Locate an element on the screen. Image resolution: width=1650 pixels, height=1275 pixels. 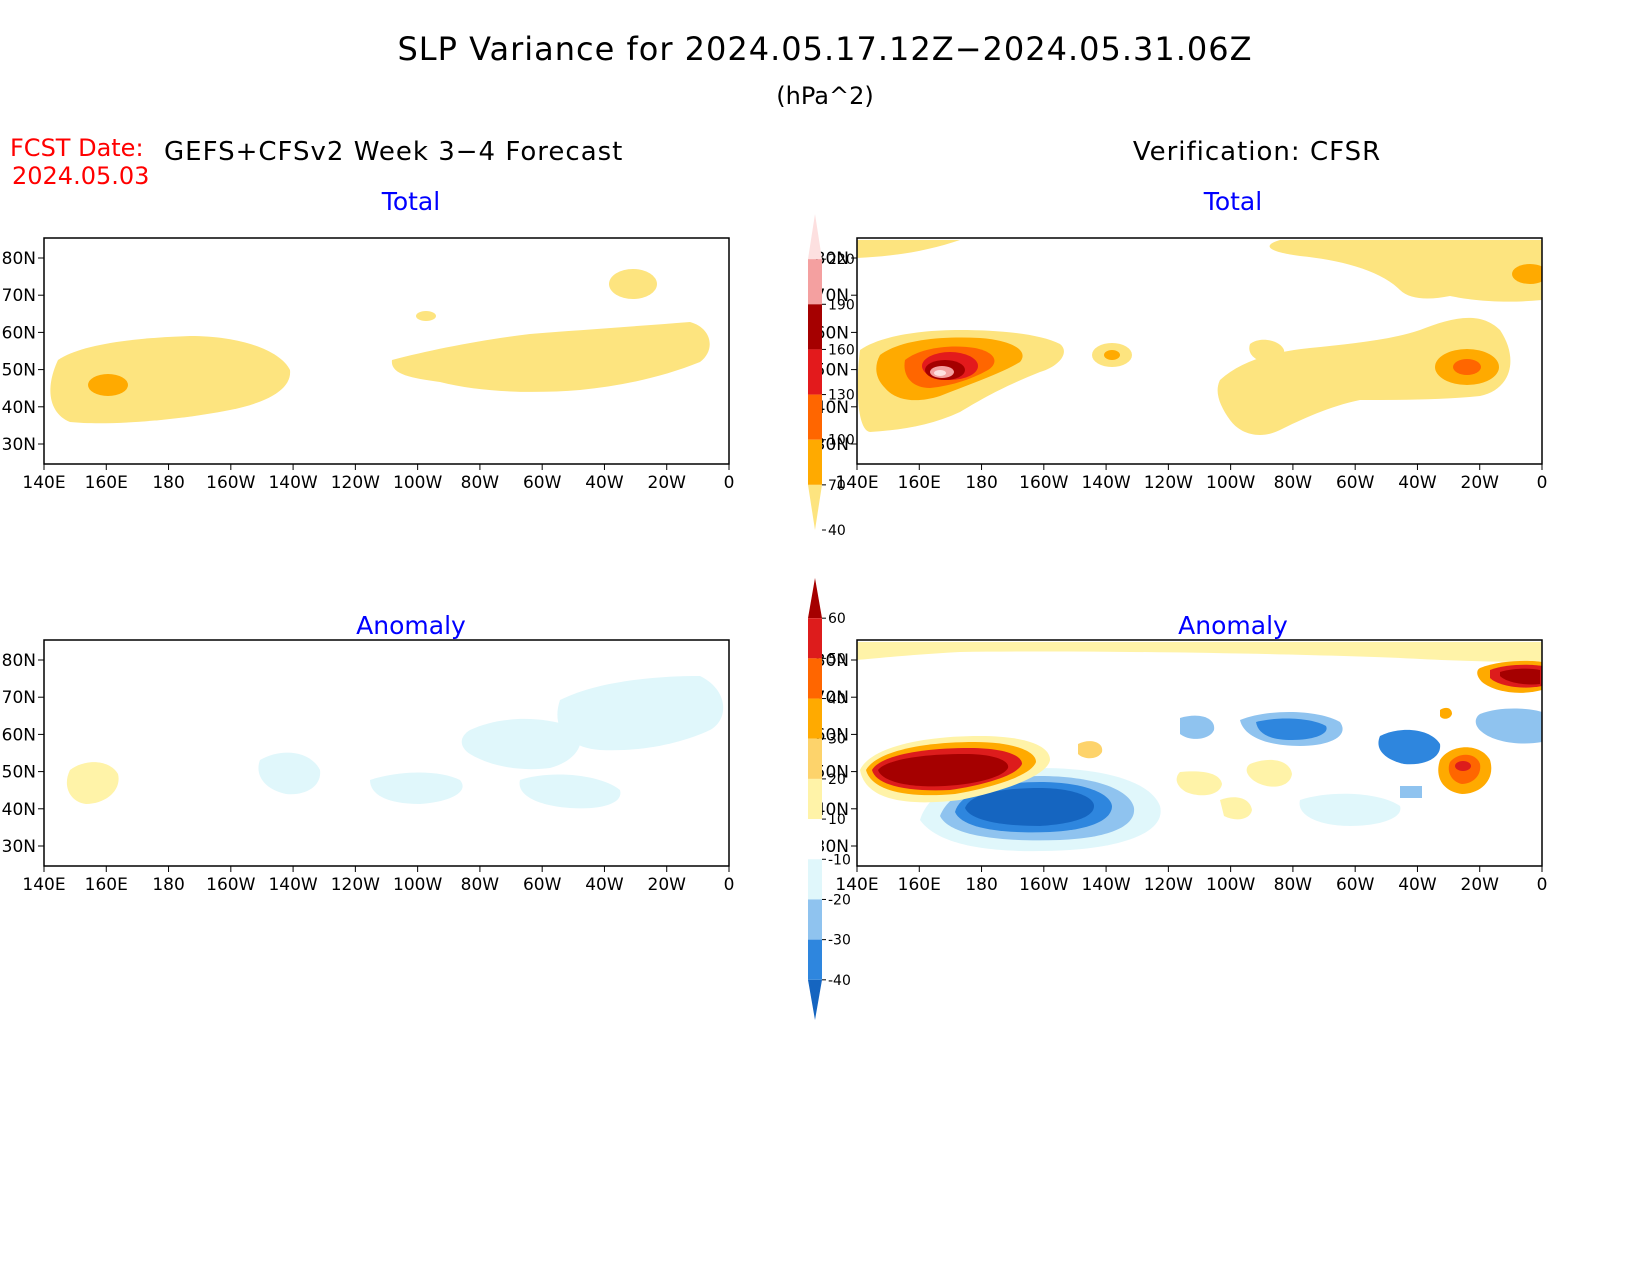
lat-tick-label-forecast-anomaly: 40N is located at coordinates (19, 810).